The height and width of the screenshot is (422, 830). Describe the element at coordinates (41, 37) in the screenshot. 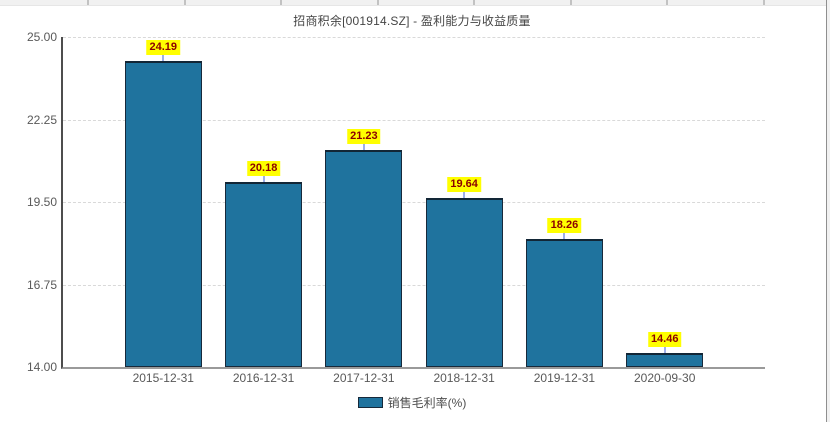

I see `y-axis-tick-label: 25.00` at that location.